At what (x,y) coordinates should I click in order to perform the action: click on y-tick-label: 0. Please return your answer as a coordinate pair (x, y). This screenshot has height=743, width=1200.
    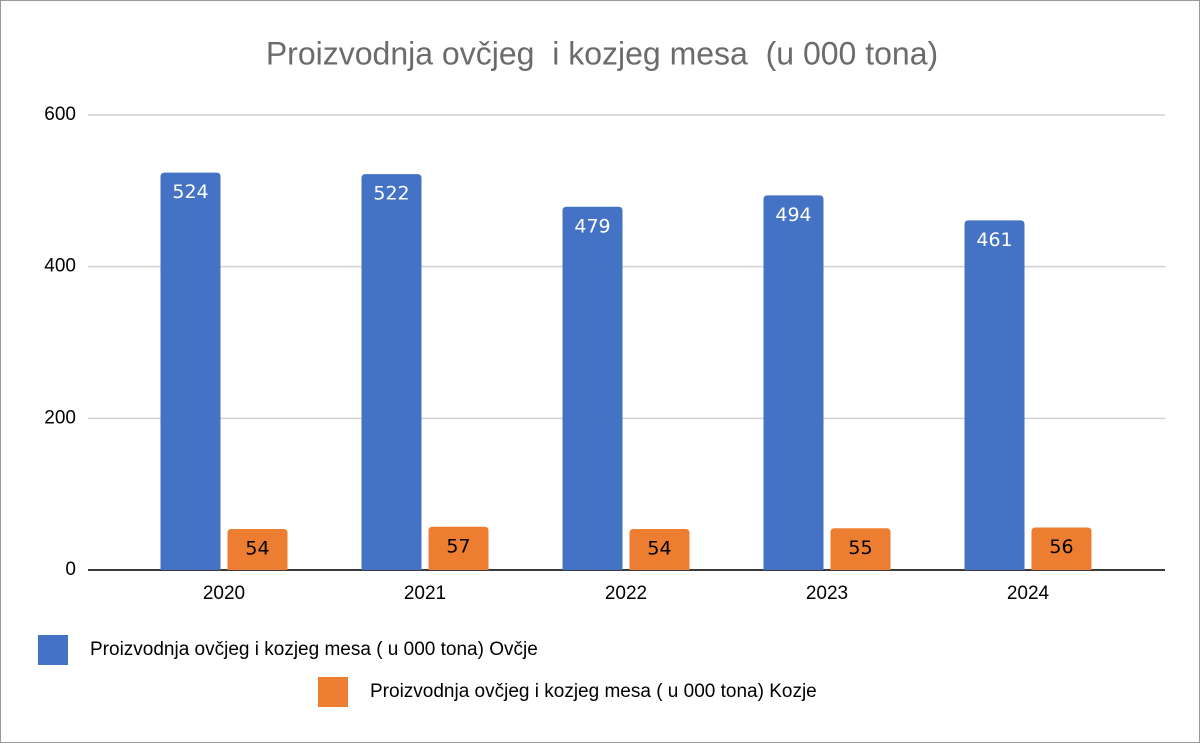
    Looking at the image, I should click on (70, 569).